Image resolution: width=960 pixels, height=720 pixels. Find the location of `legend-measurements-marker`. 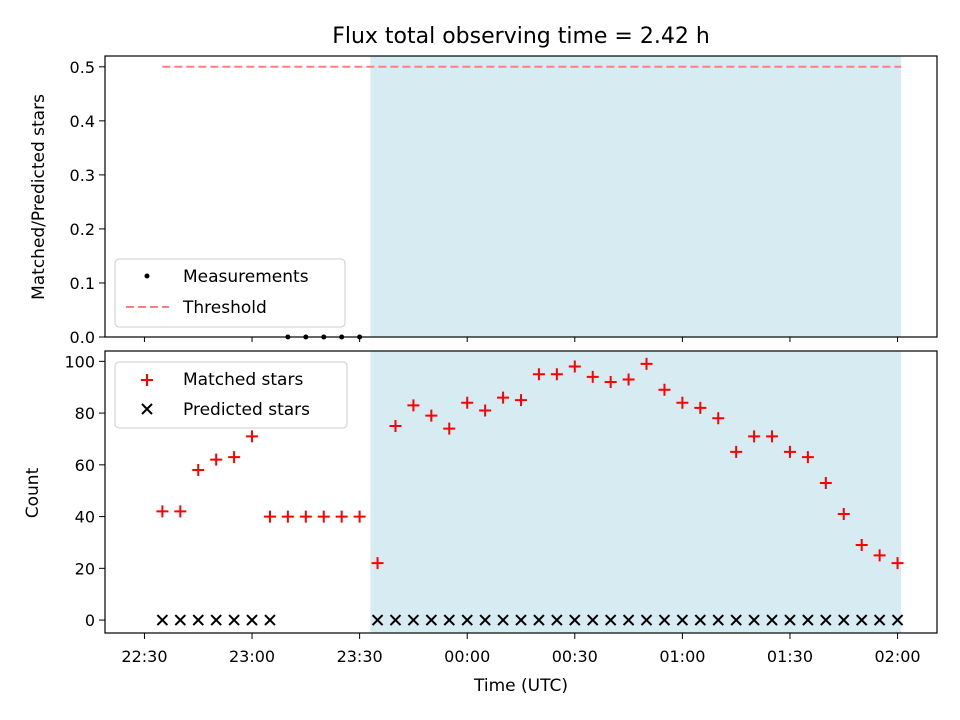

legend-measurements-marker is located at coordinates (147, 276).